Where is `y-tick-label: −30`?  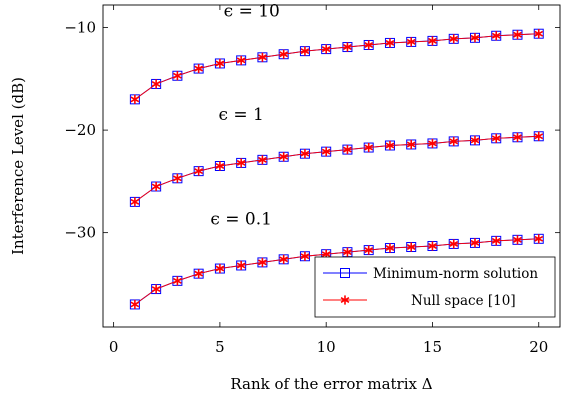 y-tick-label: −30 is located at coordinates (80, 233).